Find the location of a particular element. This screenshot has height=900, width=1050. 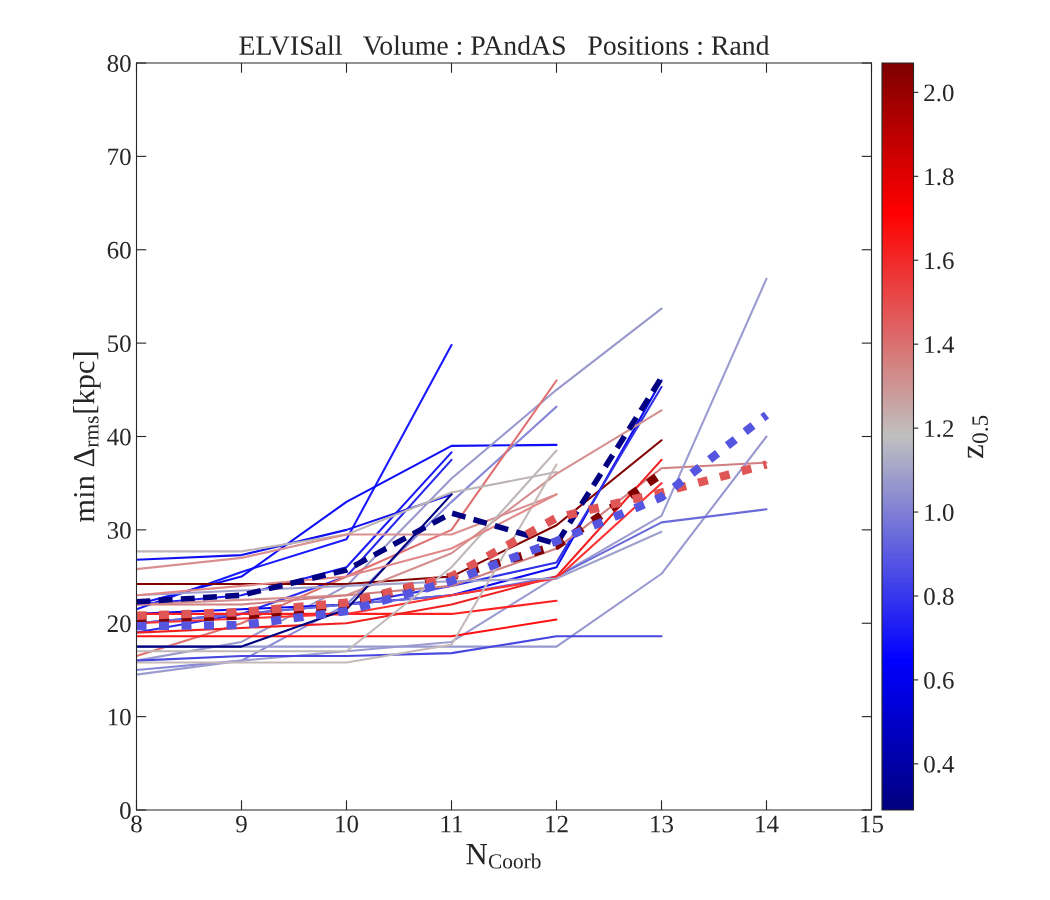

y-tick-label: 60 is located at coordinates (119, 250).